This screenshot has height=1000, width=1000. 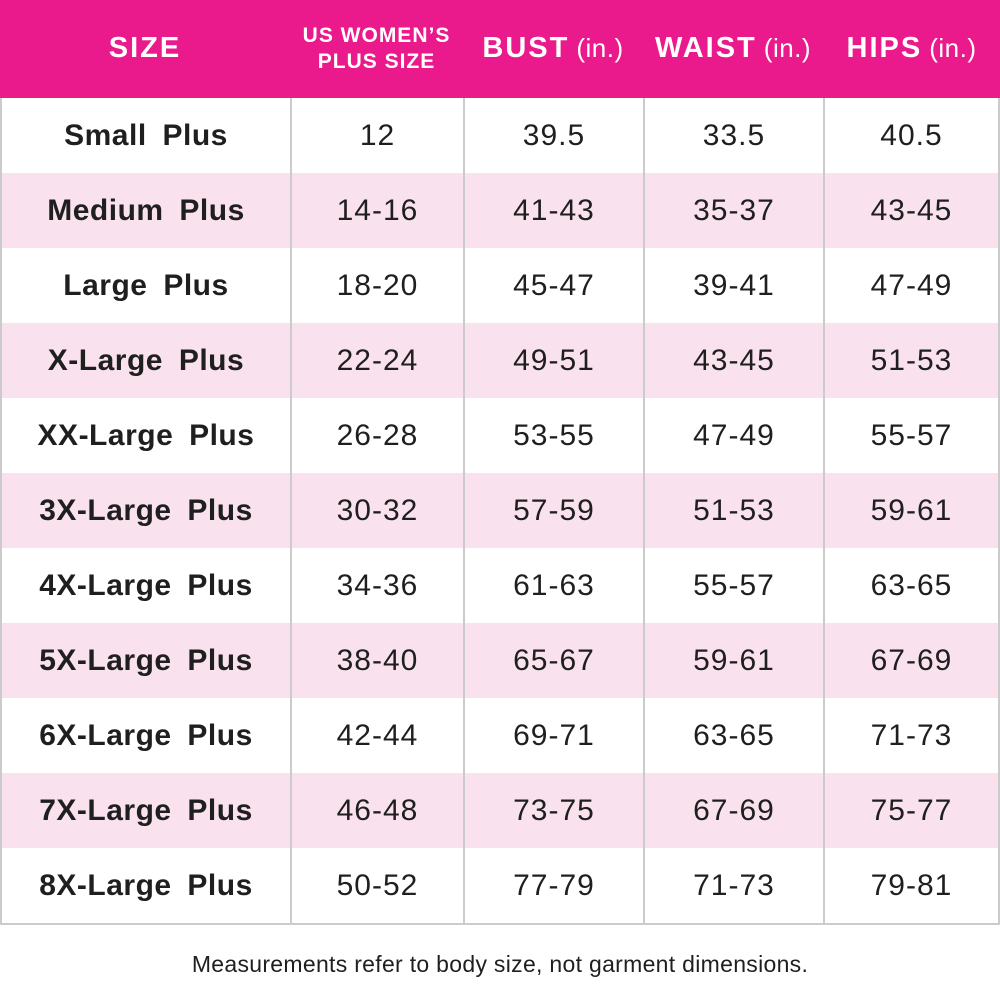 What do you see at coordinates (553, 135) in the screenshot?
I see `bust-cell: 39.5` at bounding box center [553, 135].